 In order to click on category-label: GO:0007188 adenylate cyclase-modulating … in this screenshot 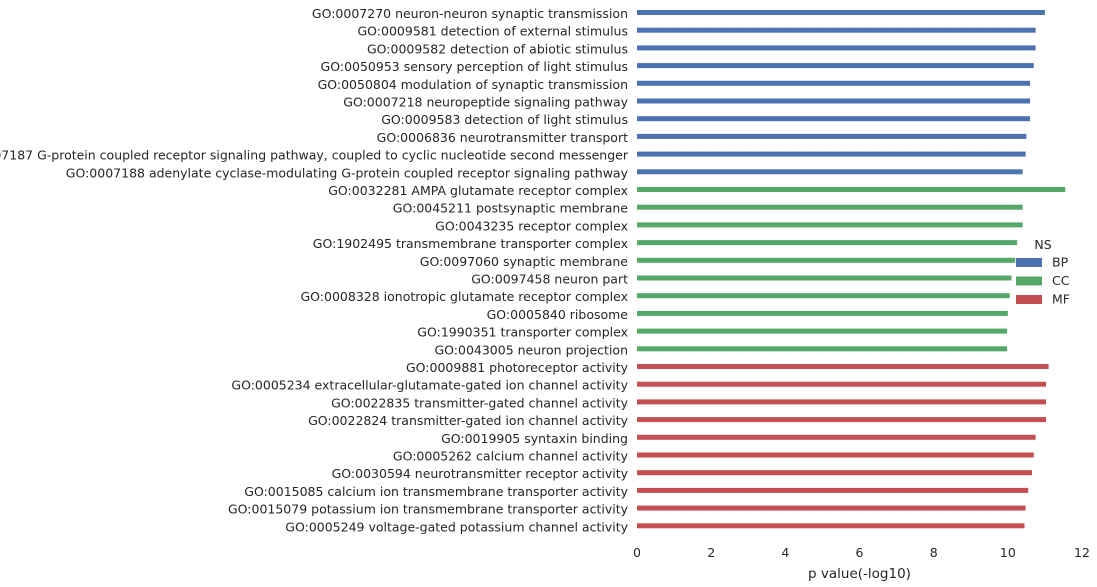, I will do `click(347, 172)`.